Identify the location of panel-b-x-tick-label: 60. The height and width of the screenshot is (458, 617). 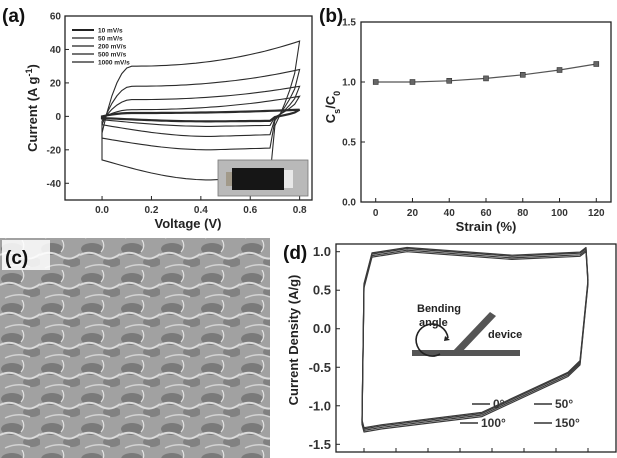
(486, 213).